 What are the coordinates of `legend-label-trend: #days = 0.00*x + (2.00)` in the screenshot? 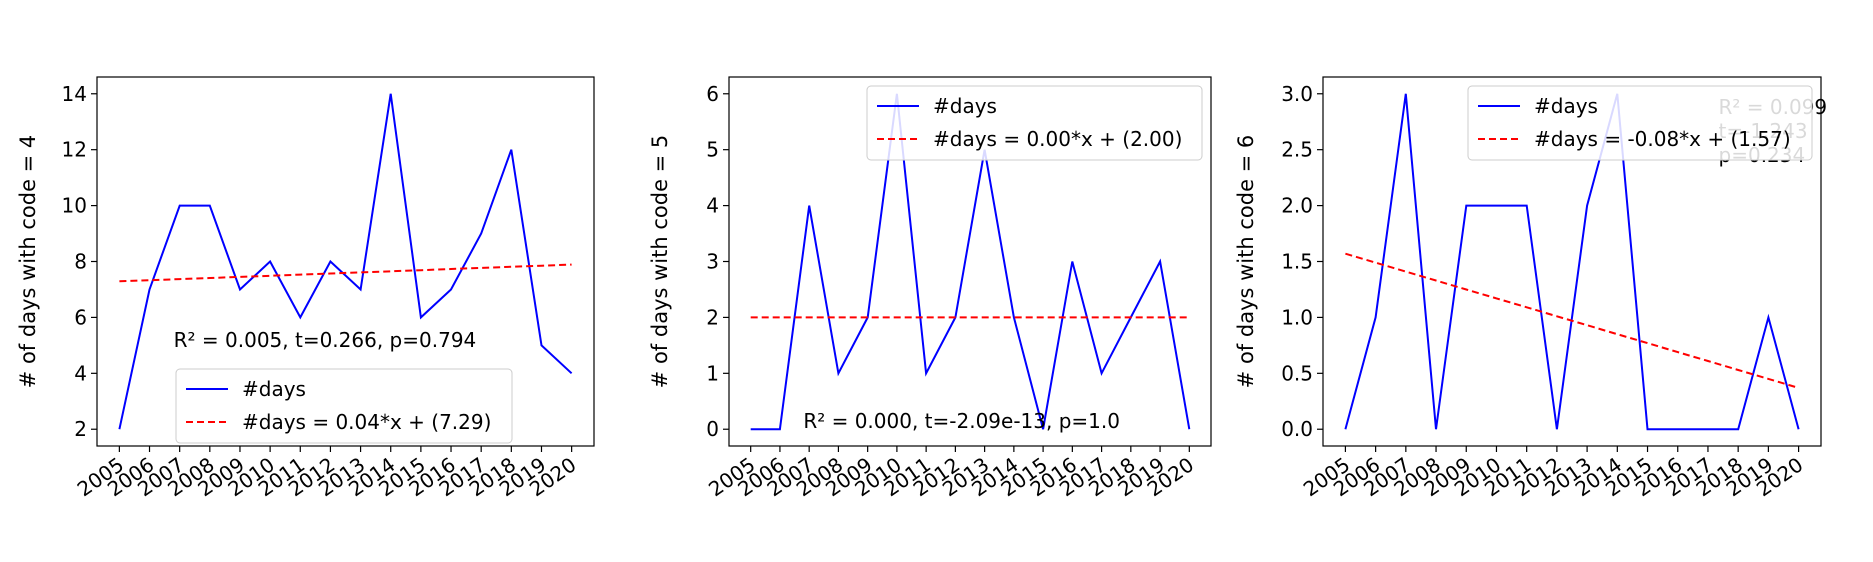 It's located at (1057, 139).